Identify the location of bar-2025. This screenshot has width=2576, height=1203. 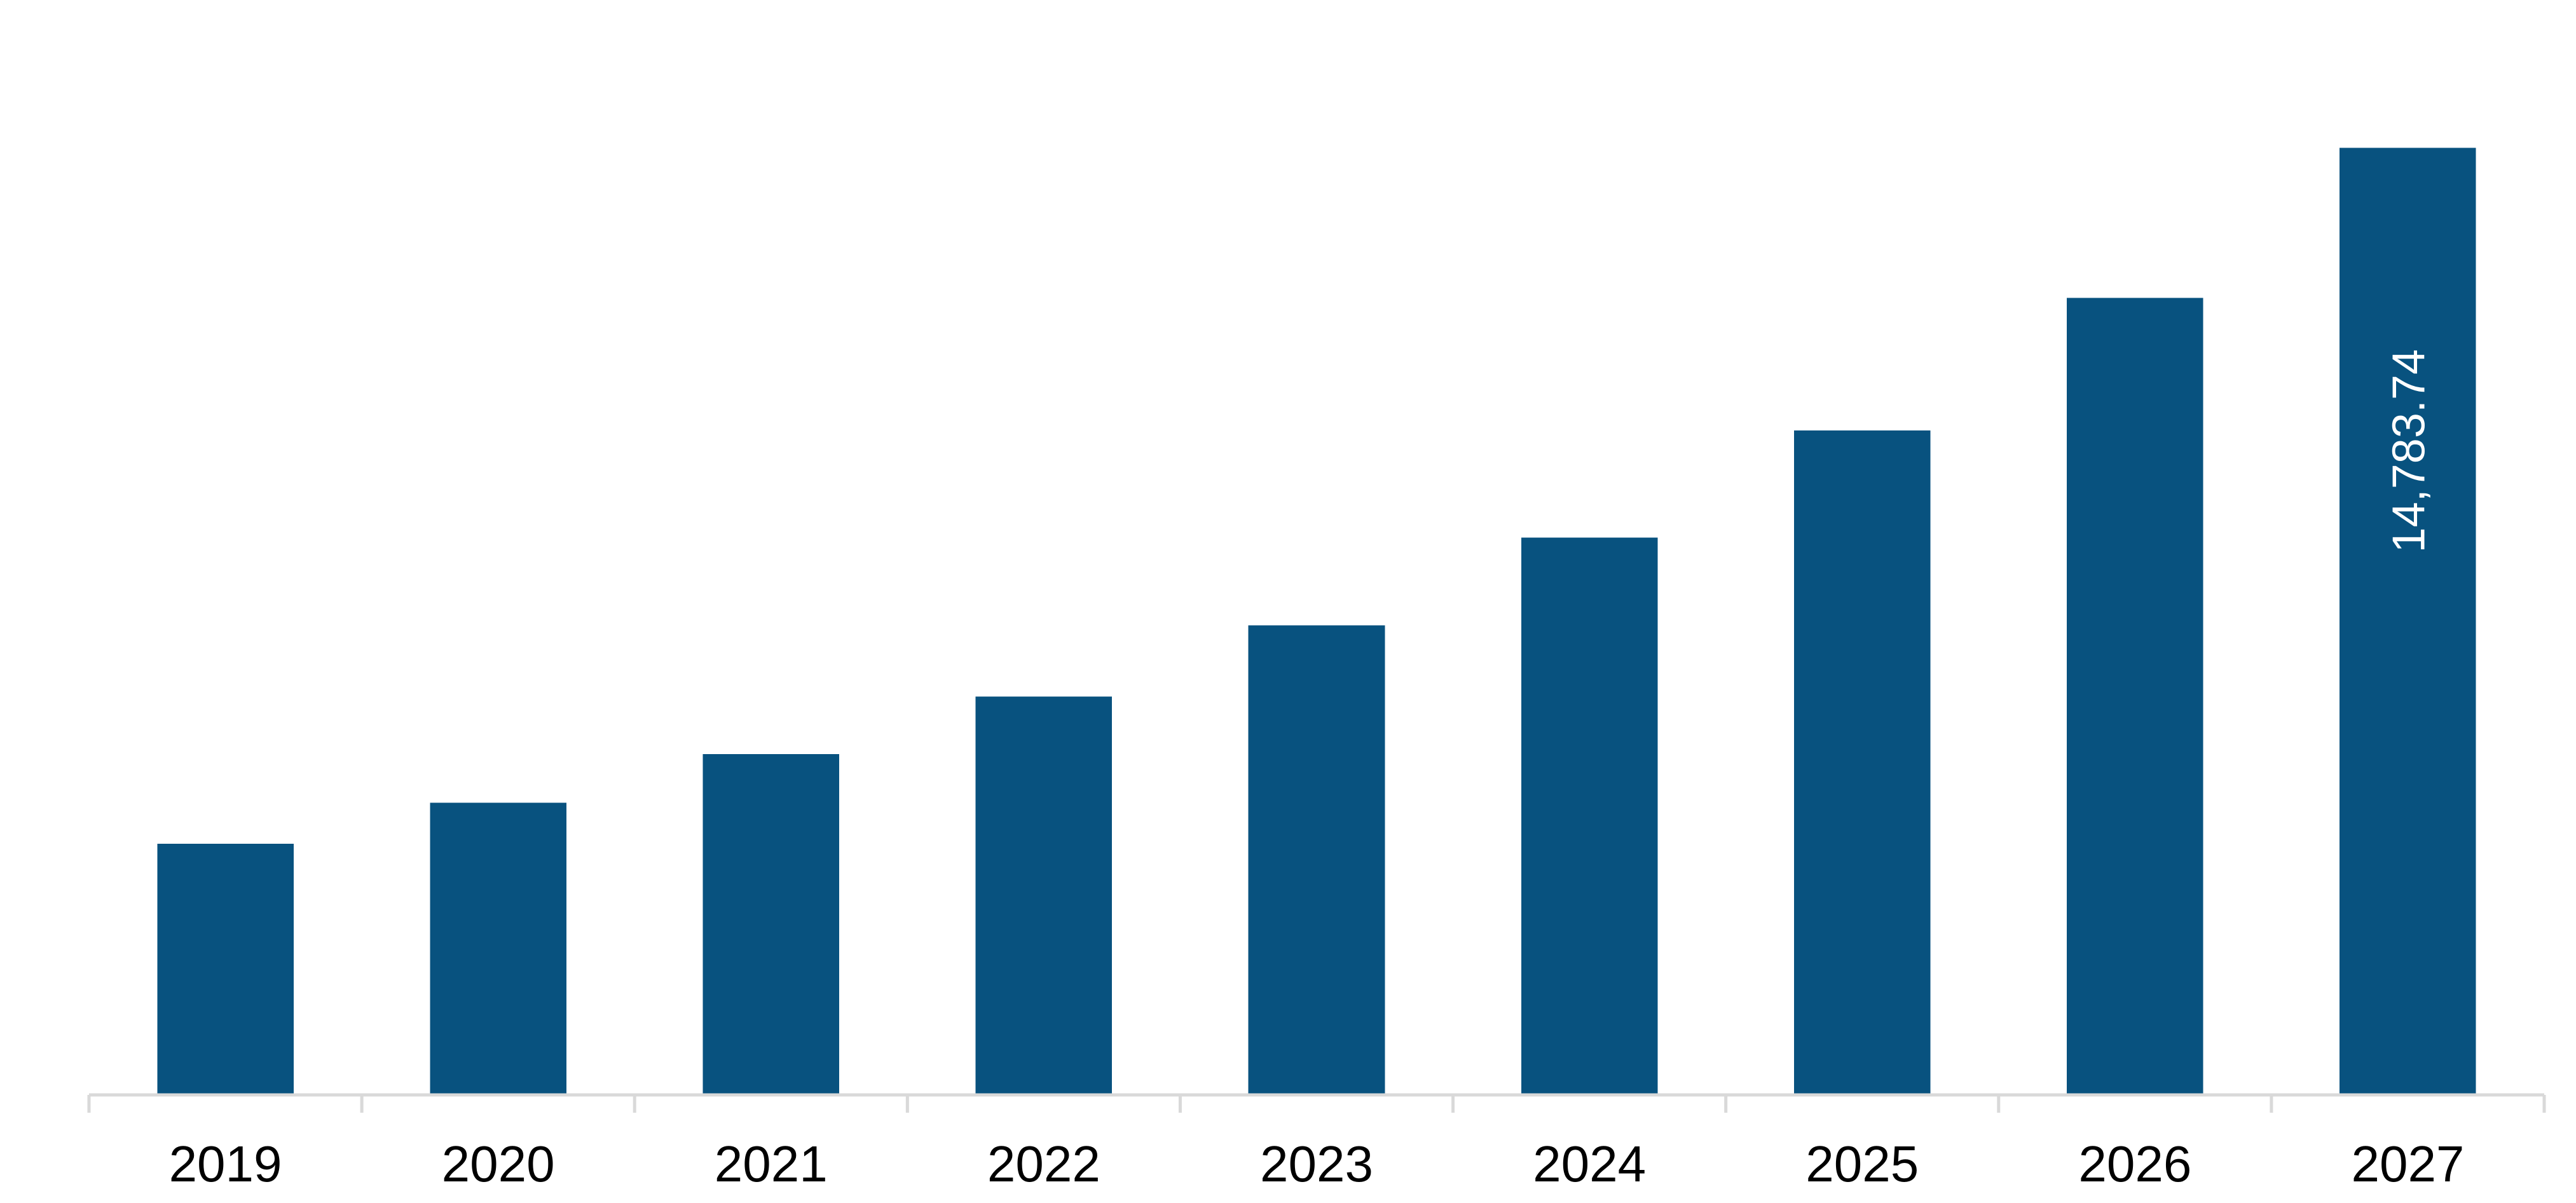
(1862, 763).